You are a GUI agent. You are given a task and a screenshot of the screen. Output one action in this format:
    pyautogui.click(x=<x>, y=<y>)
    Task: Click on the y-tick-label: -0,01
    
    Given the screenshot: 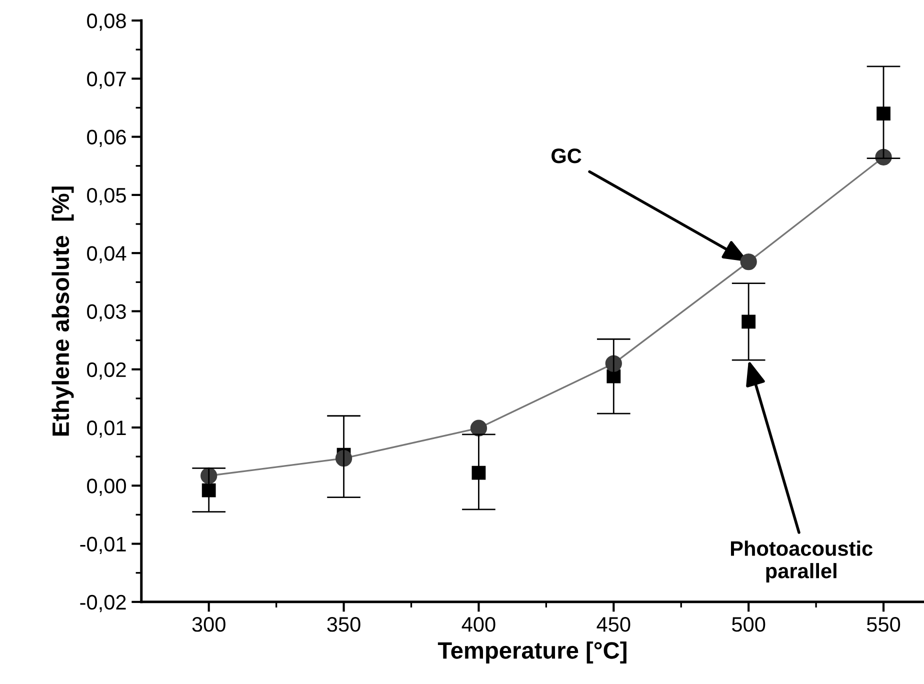 What is the action you would take?
    pyautogui.click(x=103, y=545)
    